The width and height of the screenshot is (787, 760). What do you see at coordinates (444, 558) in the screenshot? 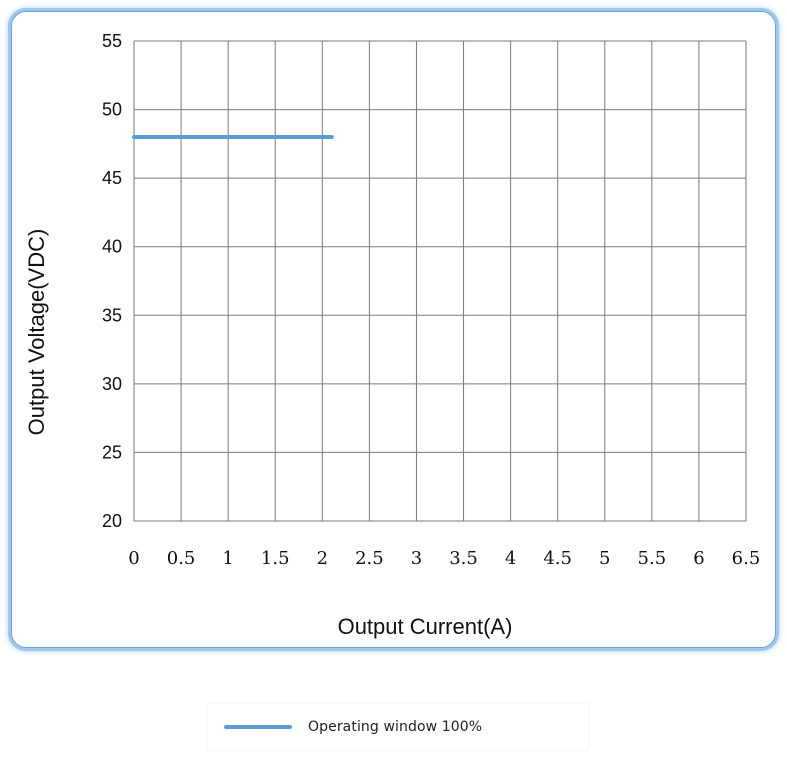
I see `x-axis-ticks: 0 0.5 1 1.5 2 2.5 3 3.5 4 4.5 5 5.5 6 6.5` at bounding box center [444, 558].